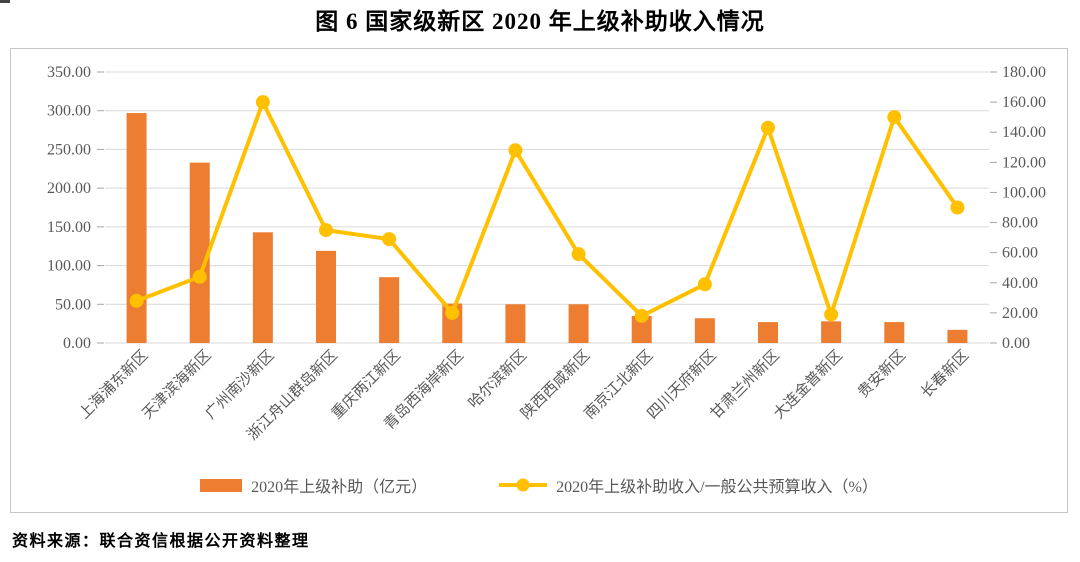  Describe the element at coordinates (69, 149) in the screenshot. I see `y-axis-label-left: 250.00` at that location.